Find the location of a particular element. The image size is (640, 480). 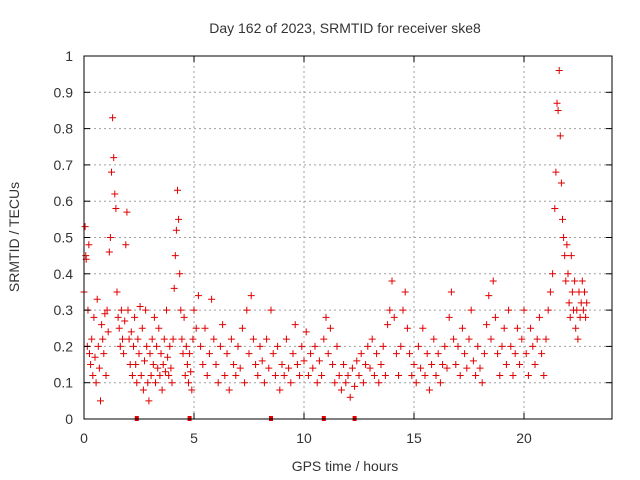

y-tick-label: 0.3 is located at coordinates (64, 310).